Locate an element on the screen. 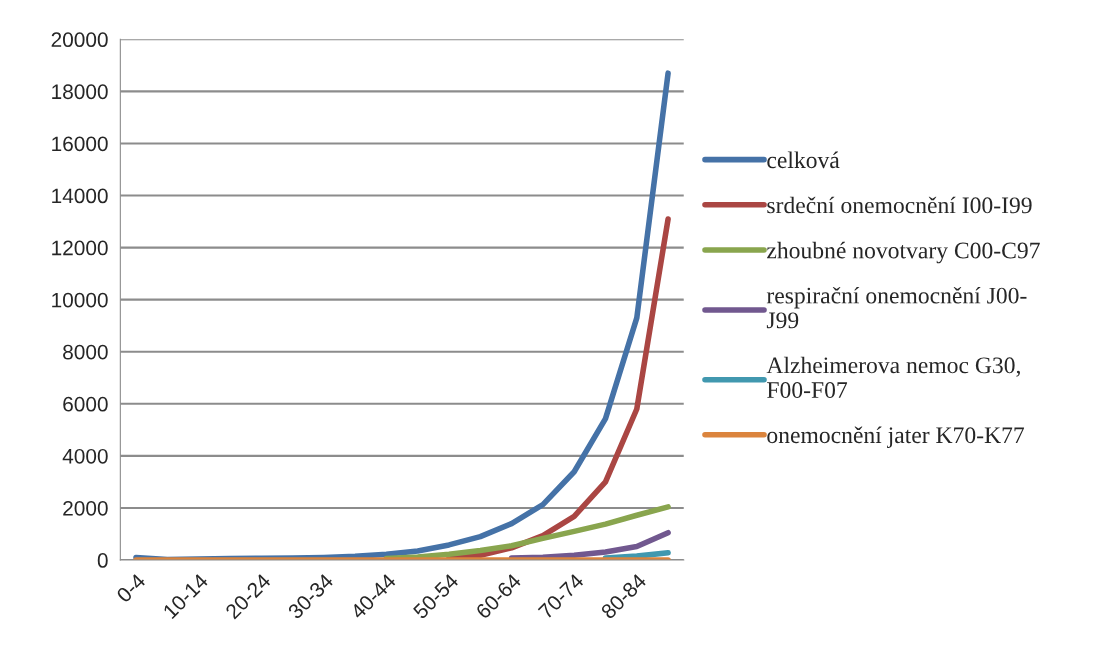 The width and height of the screenshot is (1094, 655). legend-label: Alzheimerova nemoc G30, F00-F07 is located at coordinates (893, 377).